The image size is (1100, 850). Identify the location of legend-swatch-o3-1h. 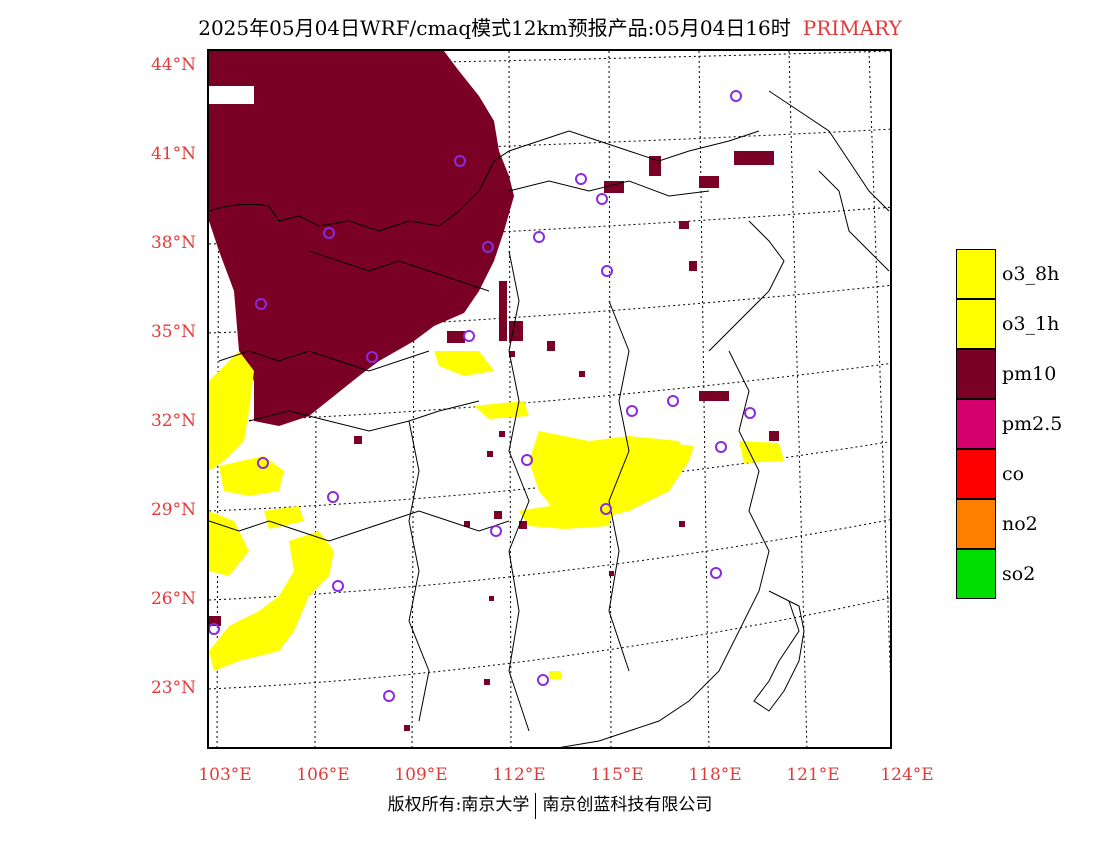
(976, 324).